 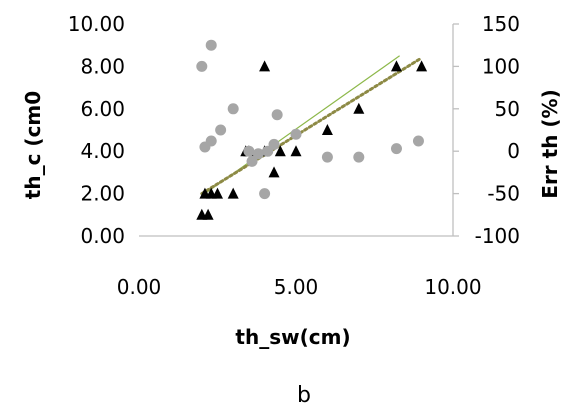 What do you see at coordinates (102, 66) in the screenshot?
I see `left-y-tick-label: 8.00` at bounding box center [102, 66].